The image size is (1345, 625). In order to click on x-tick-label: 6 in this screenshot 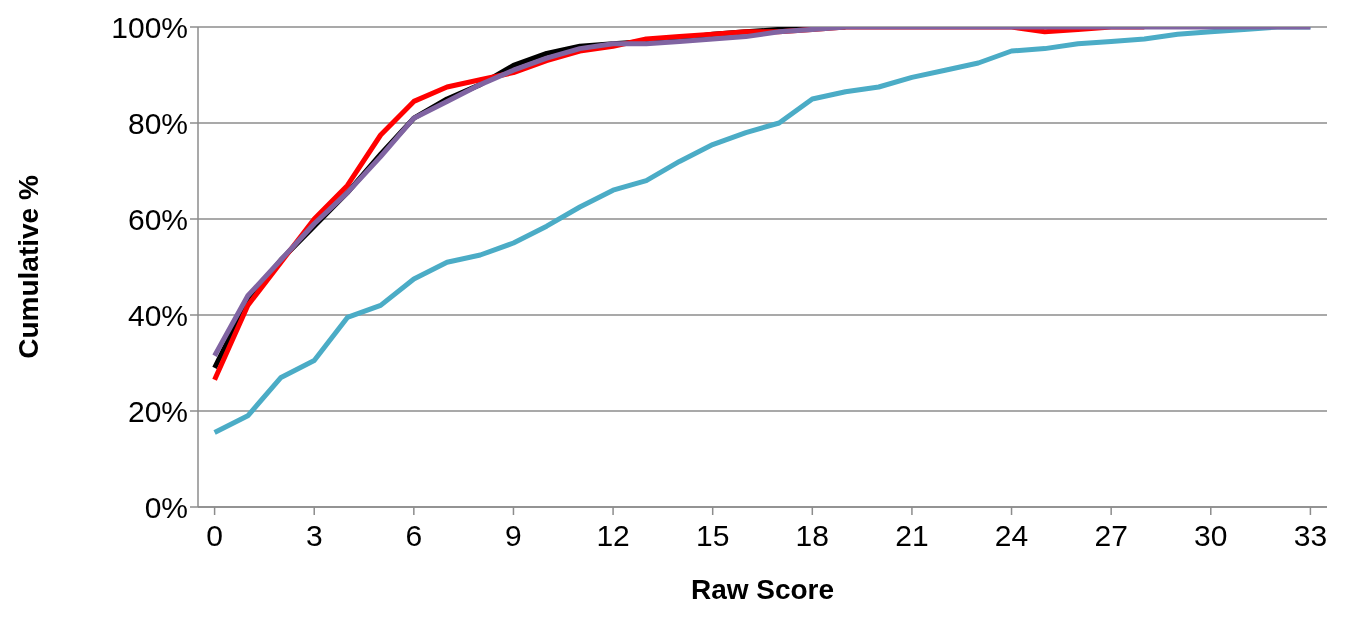, I will do `click(414, 536)`.